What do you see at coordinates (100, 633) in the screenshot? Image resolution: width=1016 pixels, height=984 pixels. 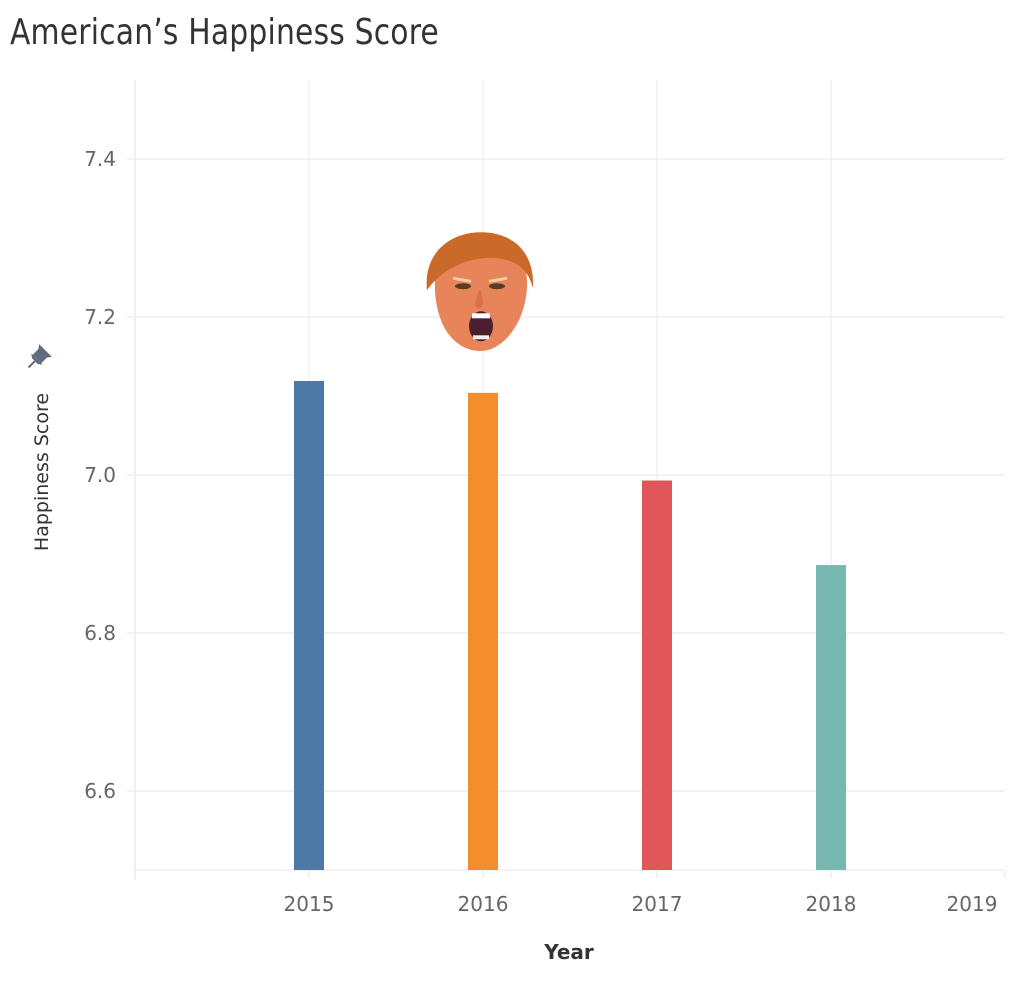 I see `y-tick-label: 6.8` at bounding box center [100, 633].